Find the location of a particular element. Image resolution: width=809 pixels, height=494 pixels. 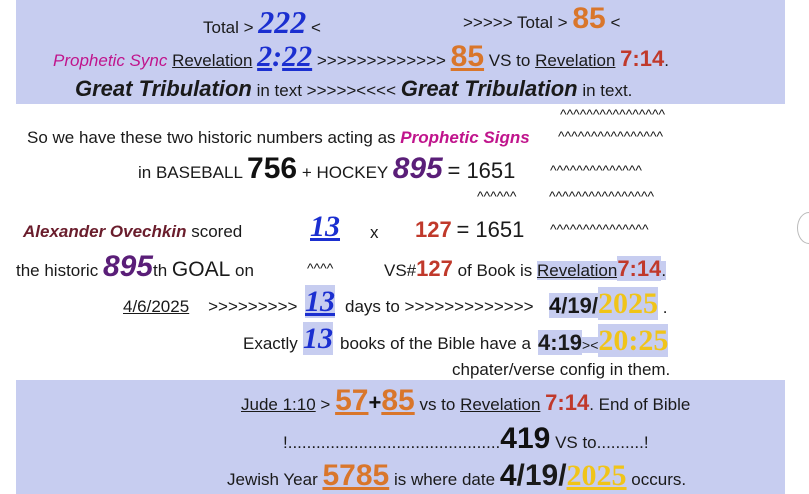

occurs: occurs. is located at coordinates (659, 479).